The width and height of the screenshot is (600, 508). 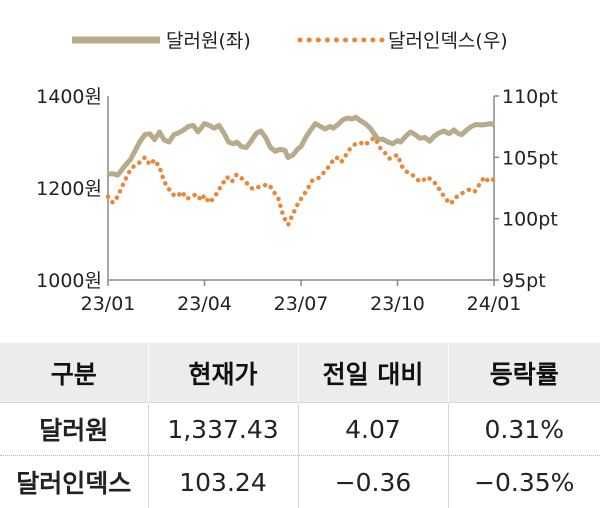 What do you see at coordinates (530, 220) in the screenshot?
I see `right-tick-label: 100pt` at bounding box center [530, 220].